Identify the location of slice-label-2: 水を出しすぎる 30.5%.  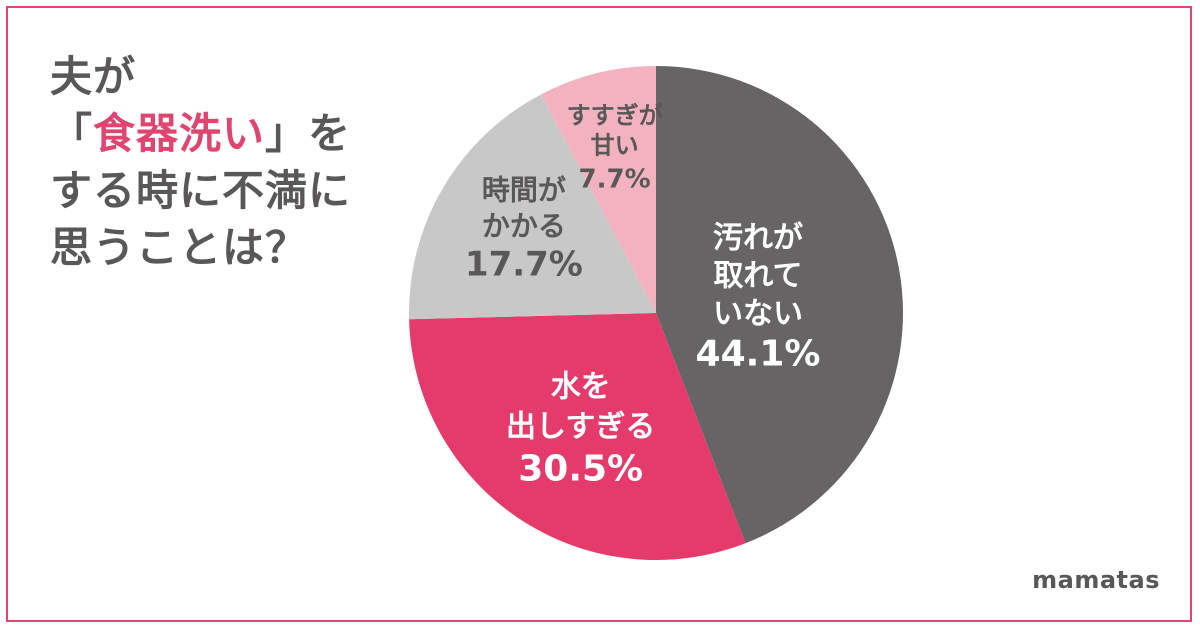
(580, 430).